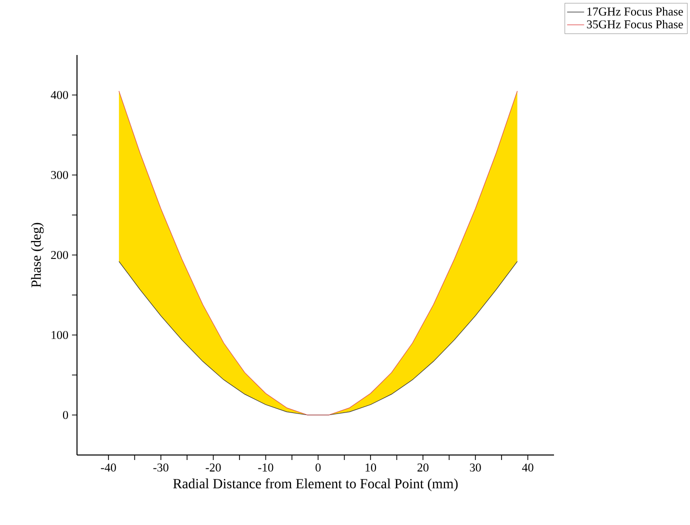 This screenshot has height=525, width=690. Describe the element at coordinates (160, 468) in the screenshot. I see `x-tick-label: -30` at that location.